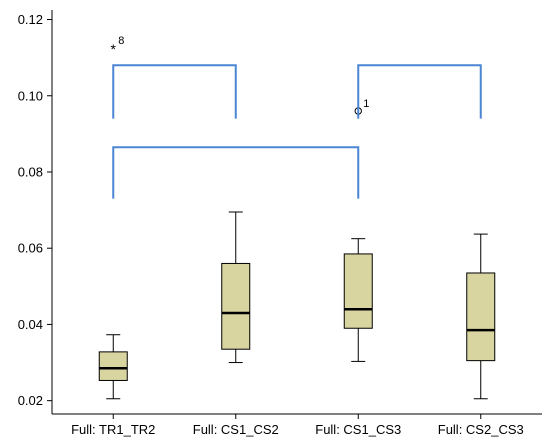  What do you see at coordinates (30, 248) in the screenshot?
I see `y-tick-label: 0.06` at bounding box center [30, 248].